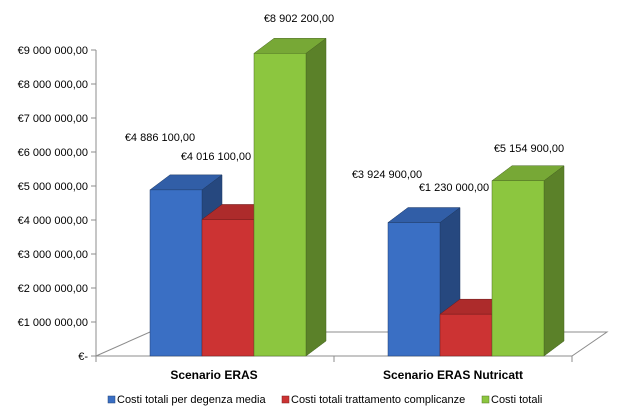 Image resolution: width=640 pixels, height=418 pixels. I want to click on data-label: €4 886 100,00, so click(160, 138).